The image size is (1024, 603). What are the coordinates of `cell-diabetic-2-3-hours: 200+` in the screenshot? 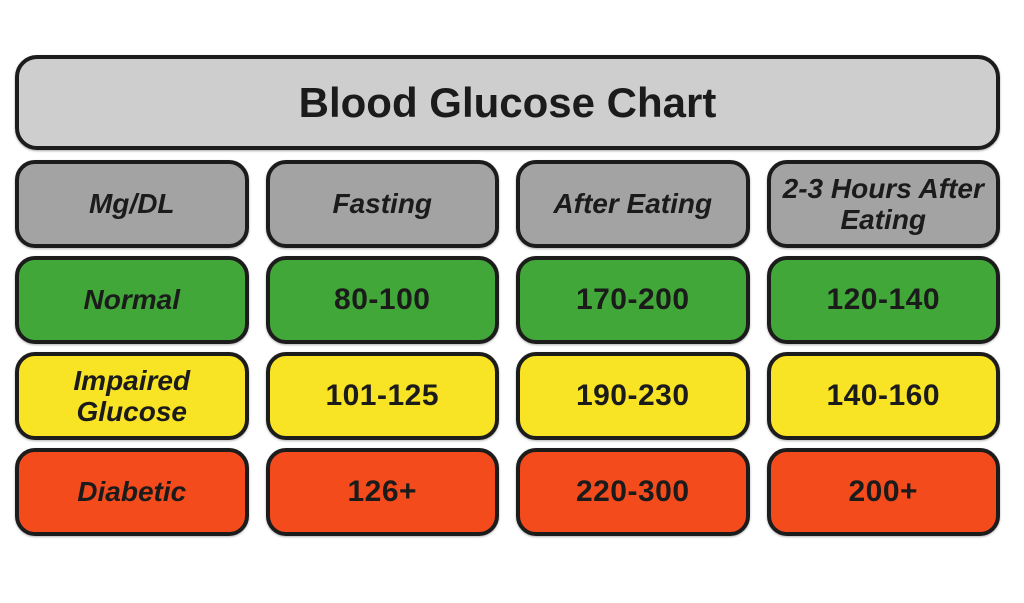 It's located at (883, 492).